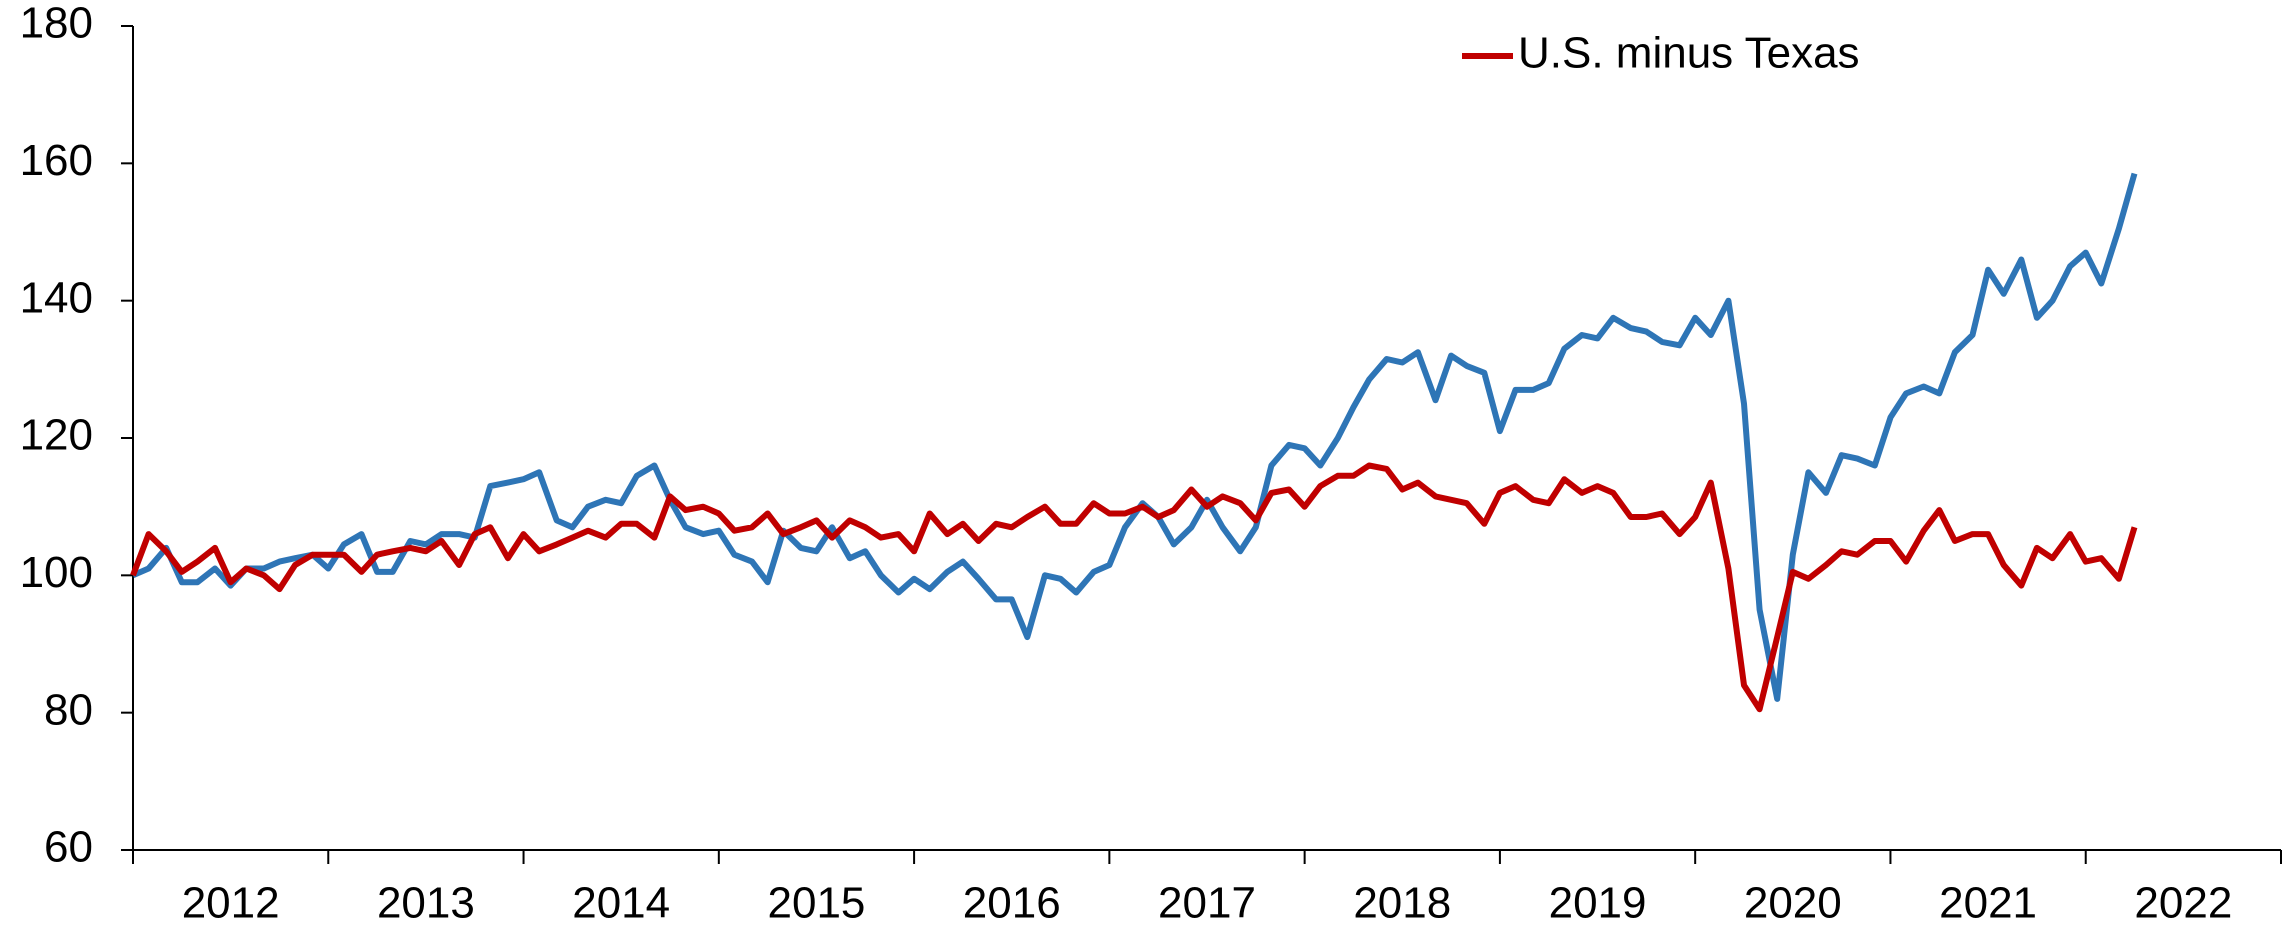 The height and width of the screenshot is (932, 2292). I want to click on y-tick-label: 100, so click(56, 572).